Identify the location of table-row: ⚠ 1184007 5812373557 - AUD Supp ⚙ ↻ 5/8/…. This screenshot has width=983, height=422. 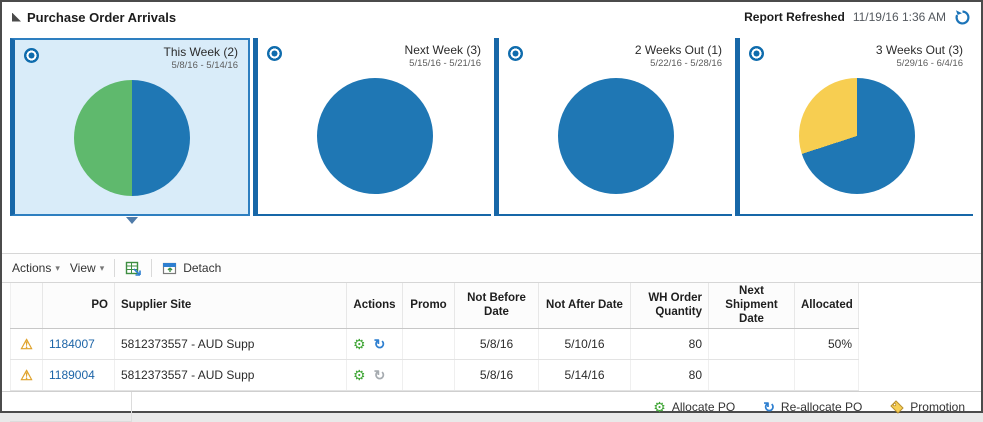
(434, 344).